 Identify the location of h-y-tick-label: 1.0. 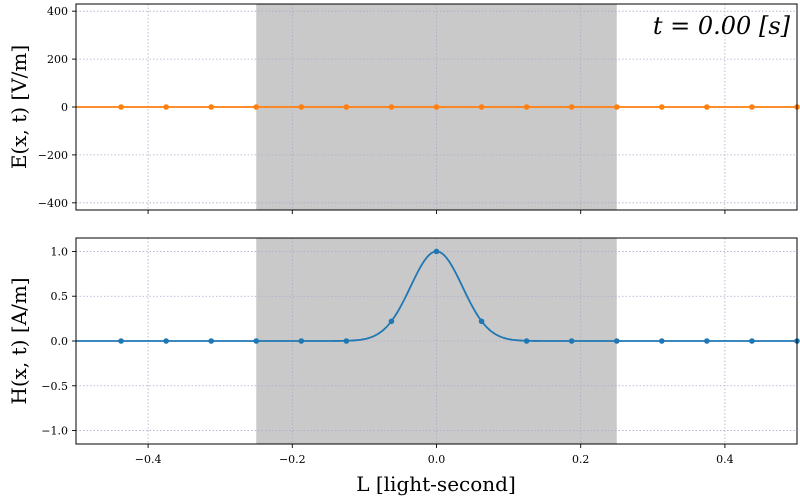
(60, 251).